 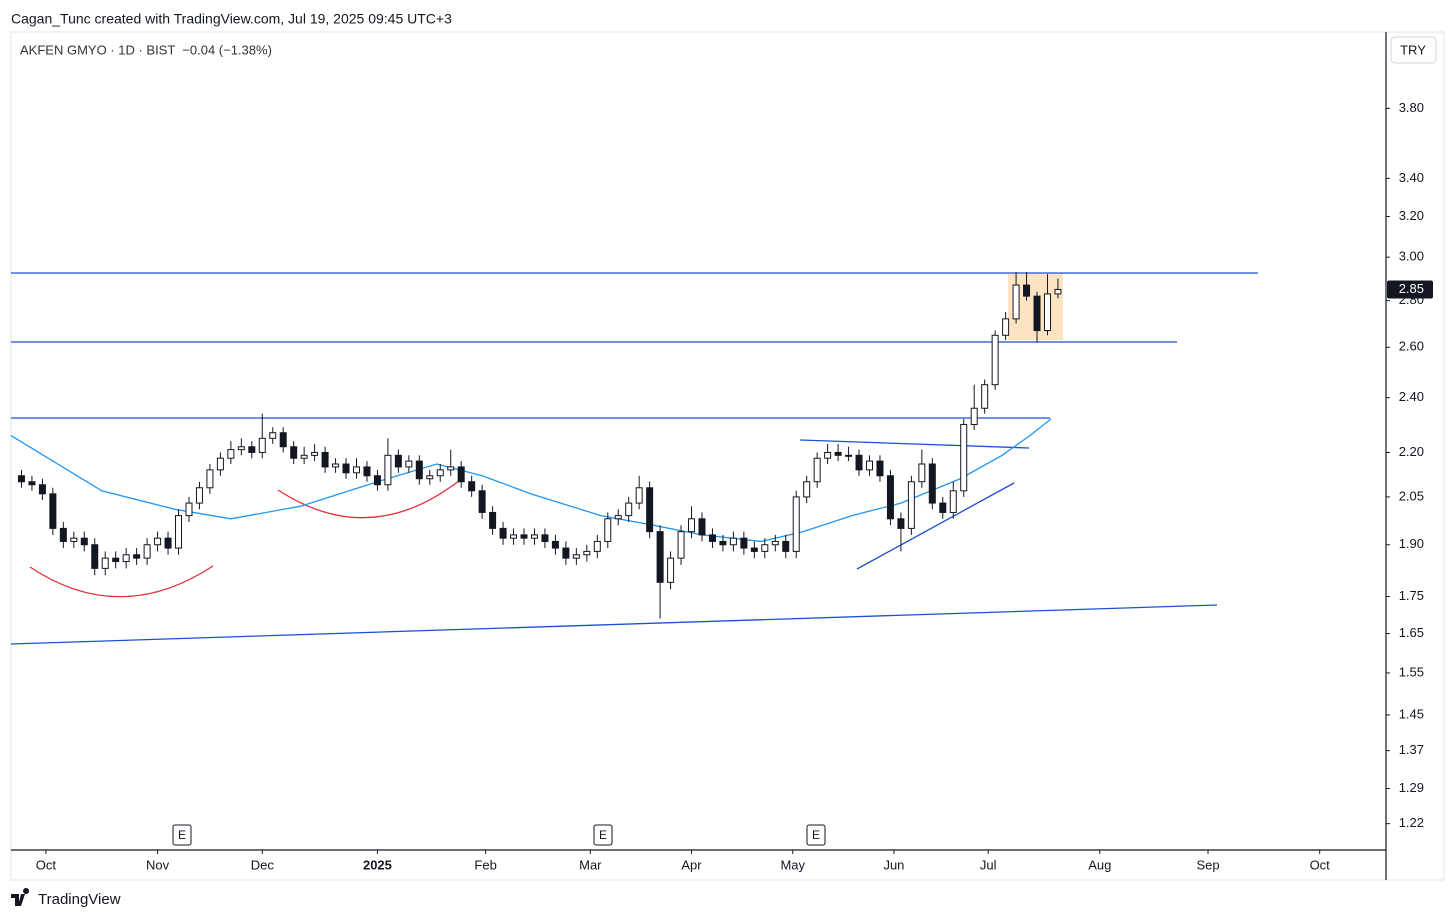 I want to click on logo: TradingView, so click(x=66, y=898).